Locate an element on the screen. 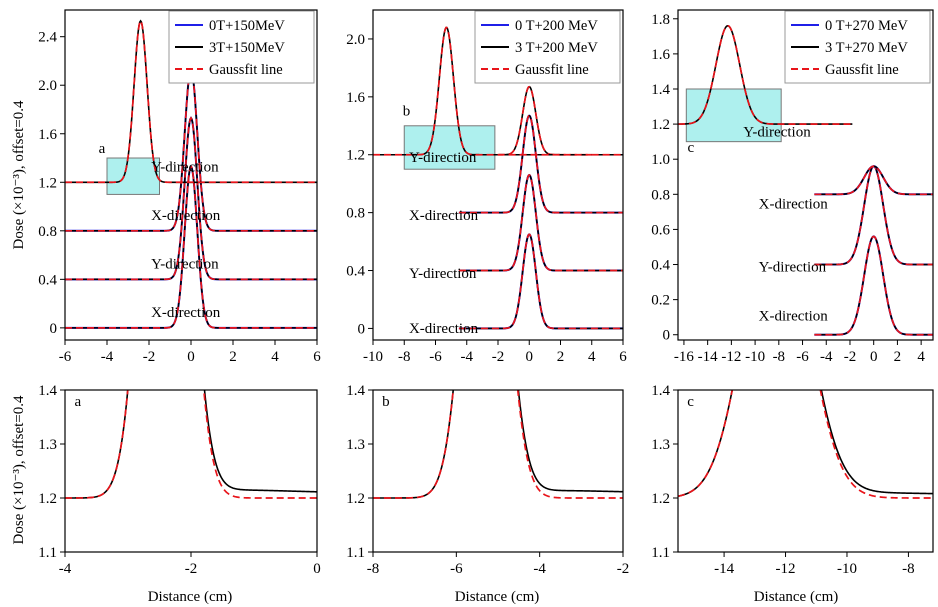 The width and height of the screenshot is (938, 607). panel-label-b: b is located at coordinates (386, 402).